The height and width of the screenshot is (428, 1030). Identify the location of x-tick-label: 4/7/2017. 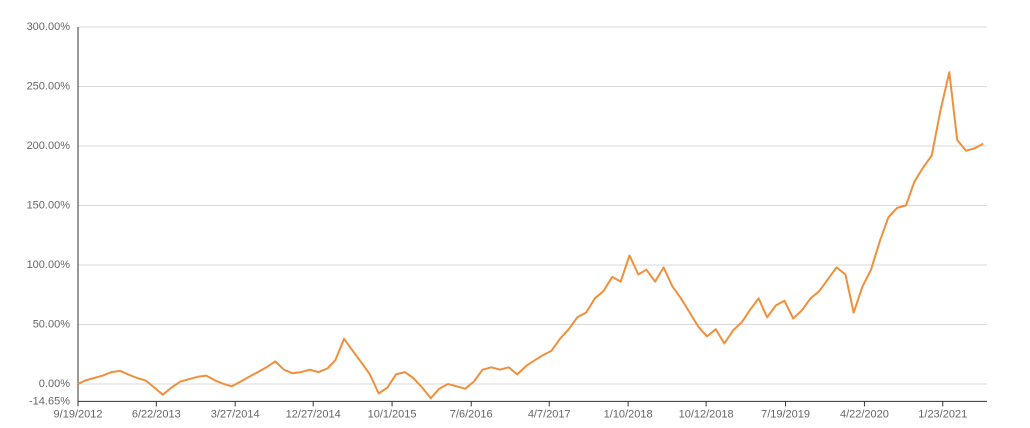
(549, 414).